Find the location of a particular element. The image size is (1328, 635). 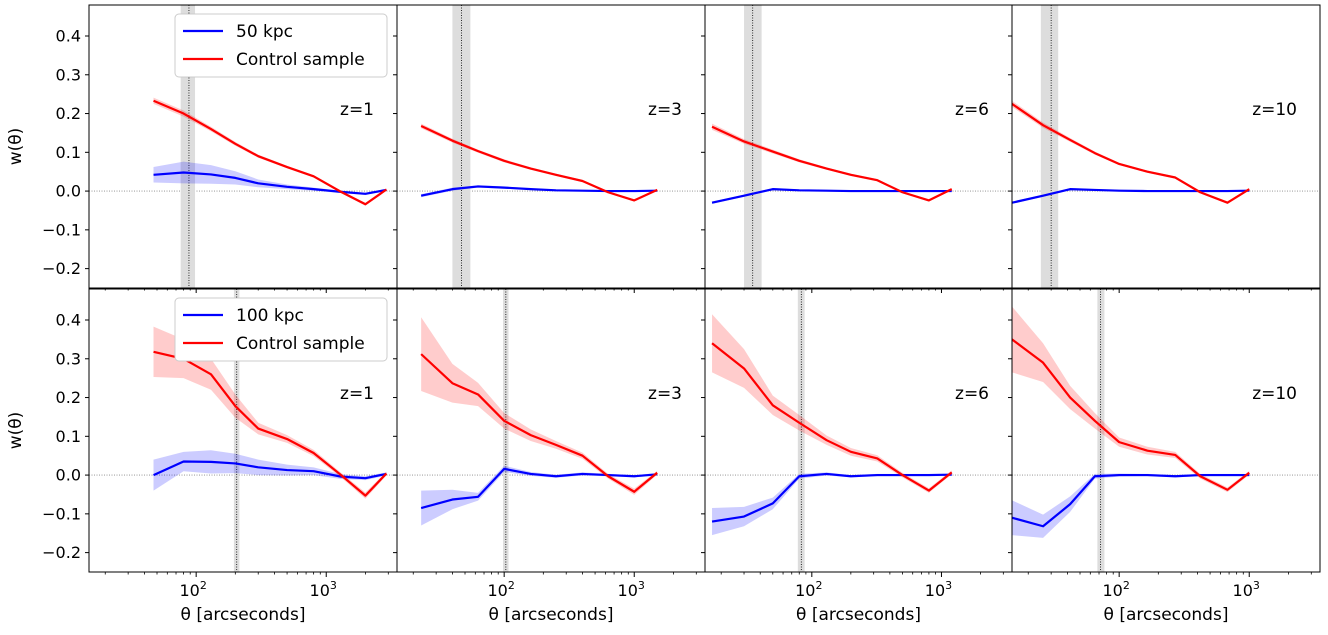

y-tick-label: 0.4 is located at coordinates (68, 36).